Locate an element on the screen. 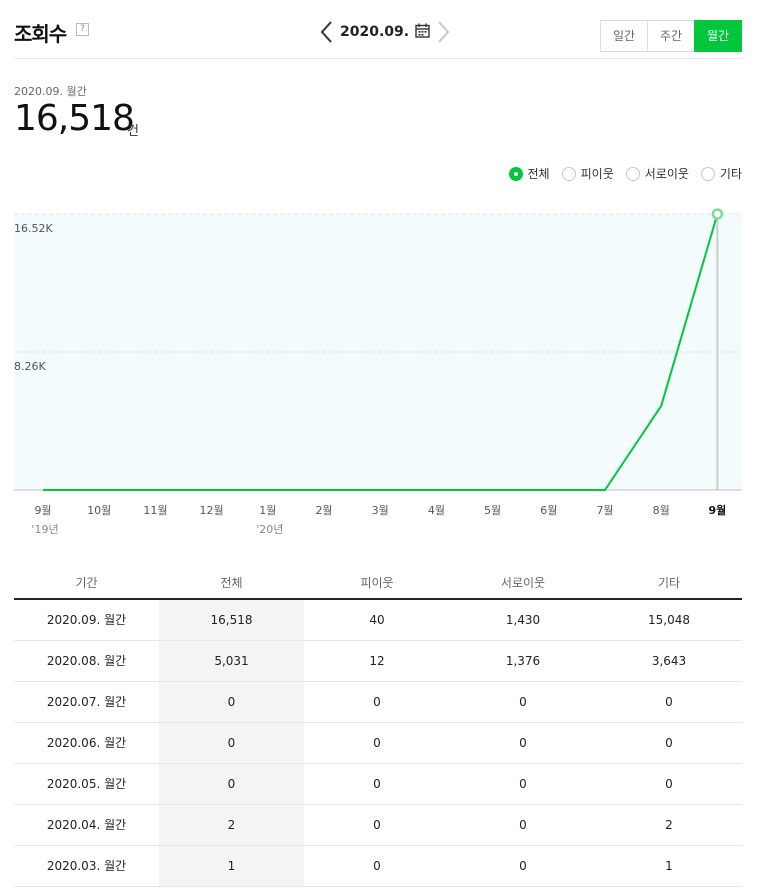 This screenshot has height=890, width=757. header-mutual: 서로이웃 is located at coordinates (523, 583).